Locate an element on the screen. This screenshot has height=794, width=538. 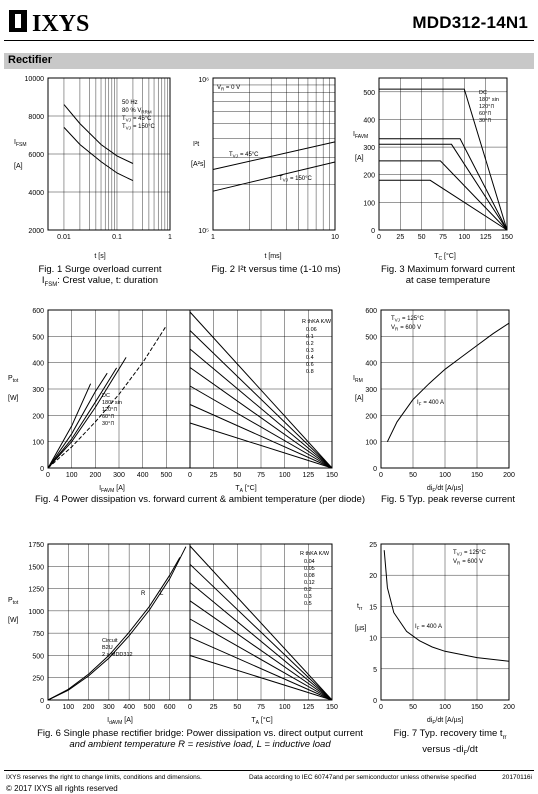
fig2-xtick: 1 is located at coordinates (213, 237).